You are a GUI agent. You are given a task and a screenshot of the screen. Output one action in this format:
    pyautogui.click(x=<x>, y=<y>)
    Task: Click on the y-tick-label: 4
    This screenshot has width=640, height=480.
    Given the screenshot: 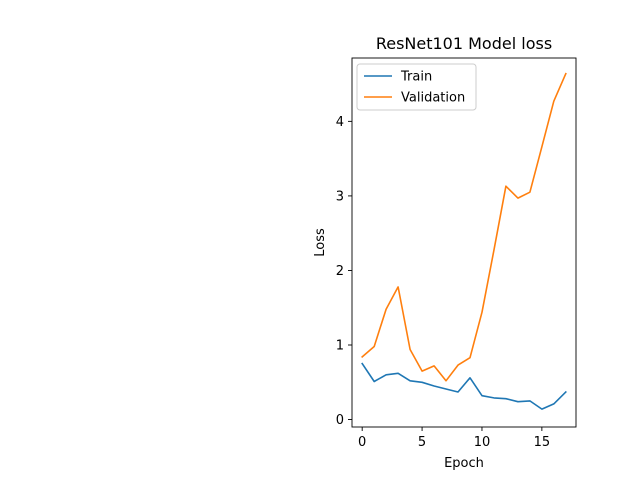 What is the action you would take?
    pyautogui.click(x=340, y=122)
    